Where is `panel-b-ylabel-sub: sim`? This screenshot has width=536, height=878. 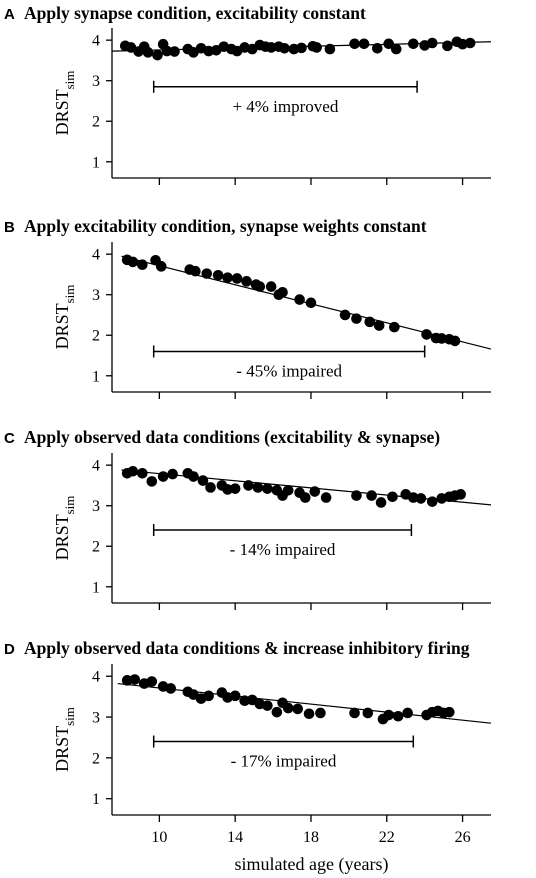
panel-b-ylabel-sub: sim is located at coordinates (69, 294).